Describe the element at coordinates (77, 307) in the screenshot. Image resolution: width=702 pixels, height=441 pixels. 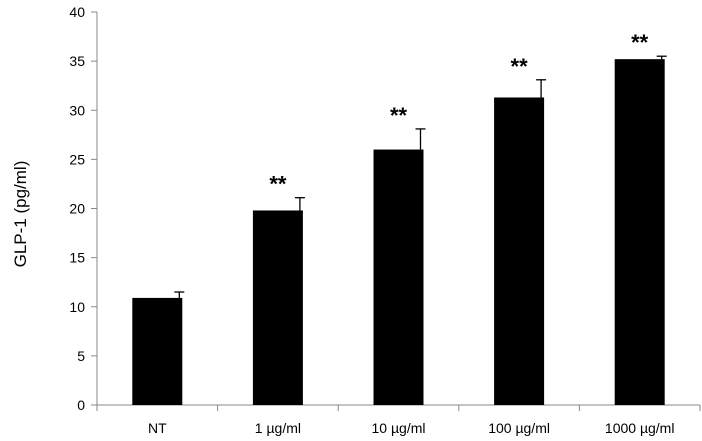
I see `y-tick-label: 10` at that location.